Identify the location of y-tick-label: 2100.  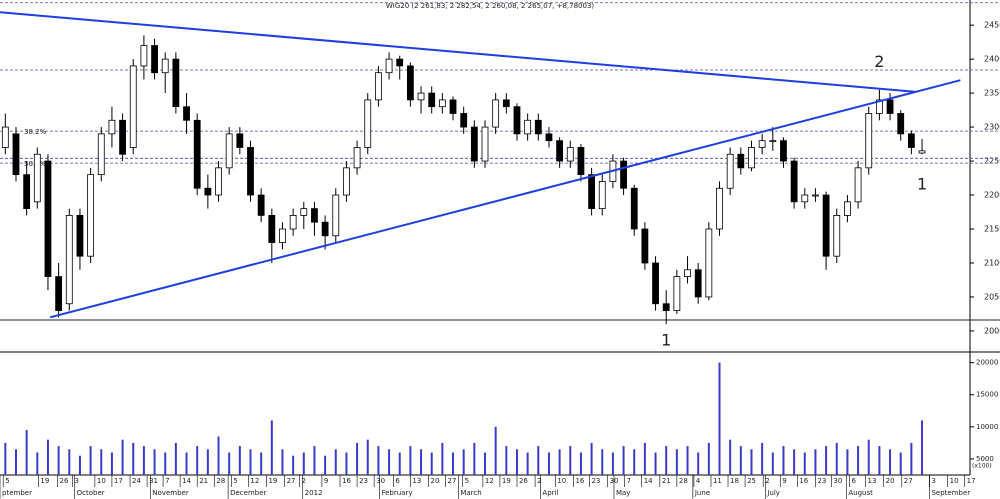
(992, 262).